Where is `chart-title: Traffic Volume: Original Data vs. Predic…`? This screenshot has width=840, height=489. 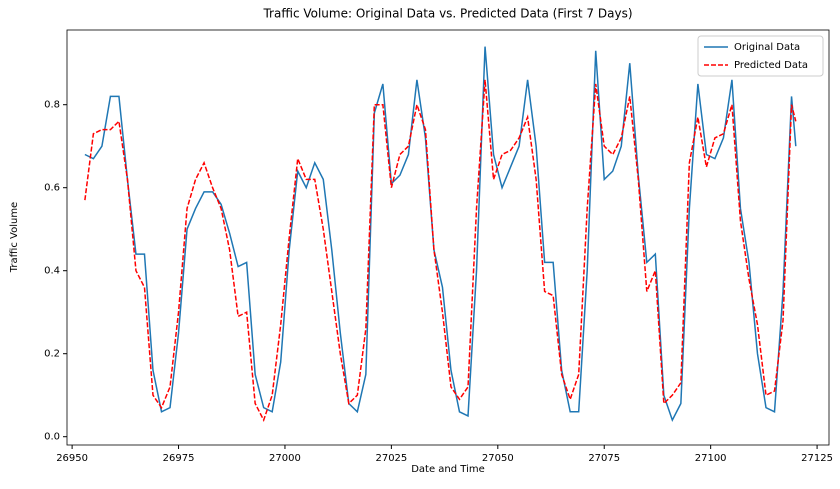 chart-title: Traffic Volume: Original Data vs. Predic… is located at coordinates (447, 14).